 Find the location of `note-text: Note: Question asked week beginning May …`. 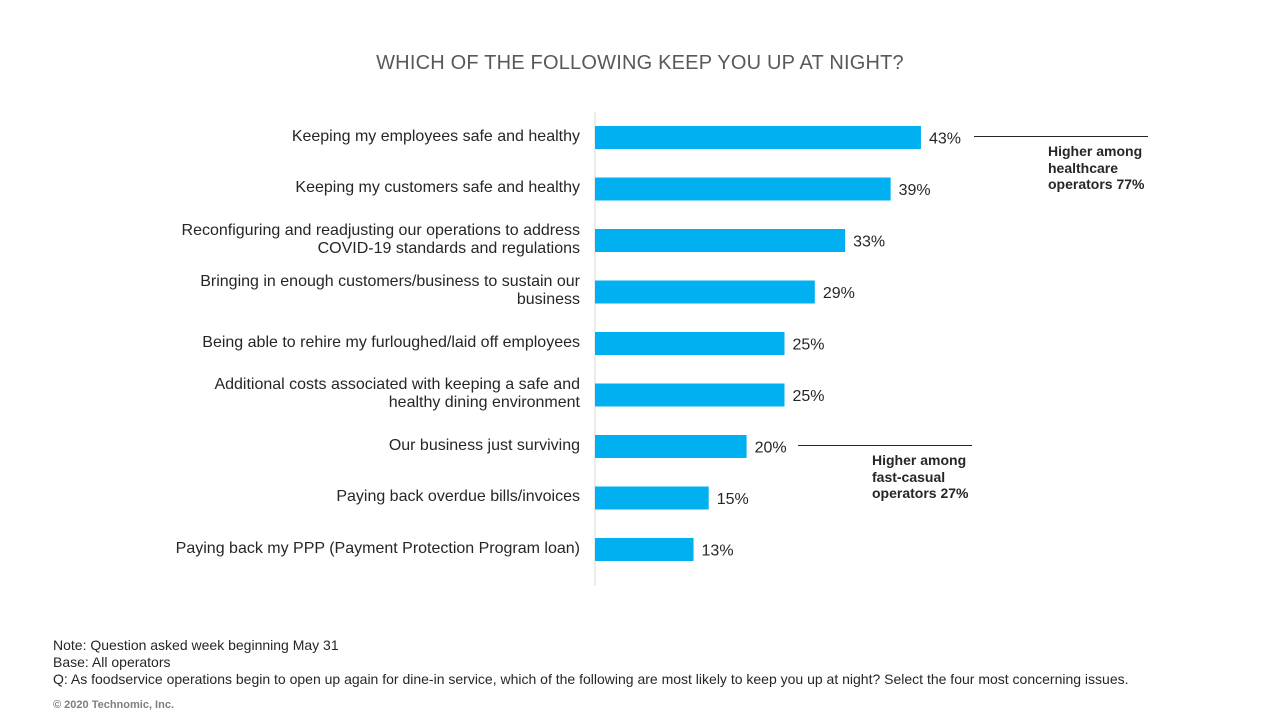

note-text: Note: Question asked week beginning May … is located at coordinates (196, 645).